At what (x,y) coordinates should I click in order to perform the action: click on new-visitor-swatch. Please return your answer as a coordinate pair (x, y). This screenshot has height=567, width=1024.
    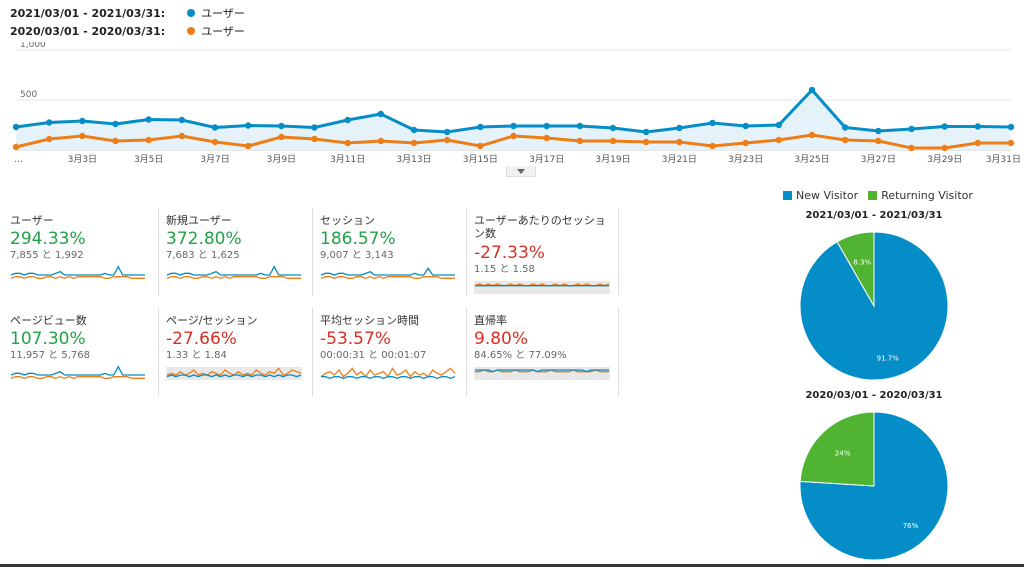
    Looking at the image, I should click on (787, 195).